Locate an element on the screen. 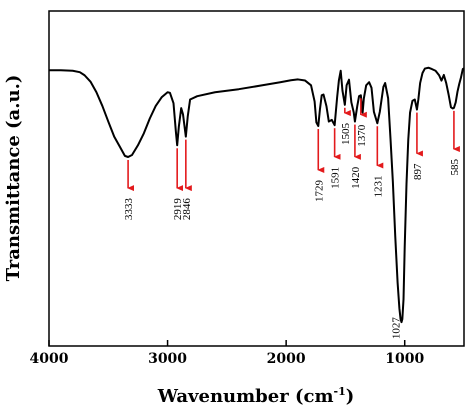 This screenshot has width=474, height=413. x-tick-label: 1000 is located at coordinates (404, 359).